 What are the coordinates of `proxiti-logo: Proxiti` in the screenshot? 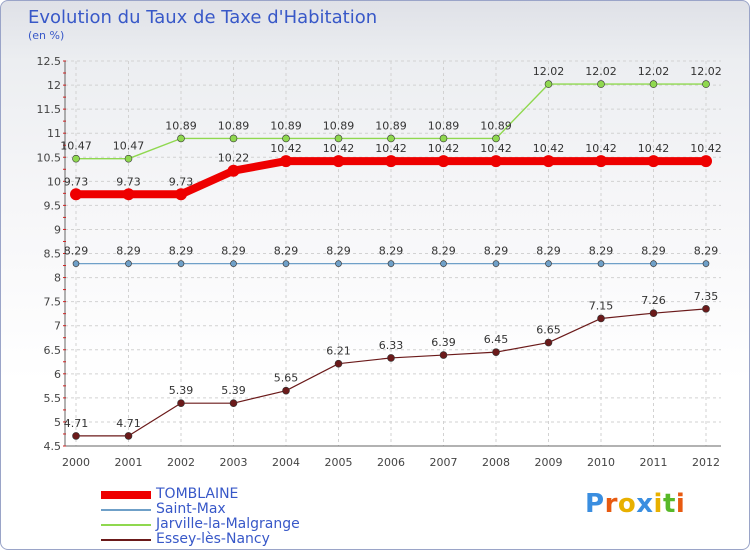 It's located at (635, 504).